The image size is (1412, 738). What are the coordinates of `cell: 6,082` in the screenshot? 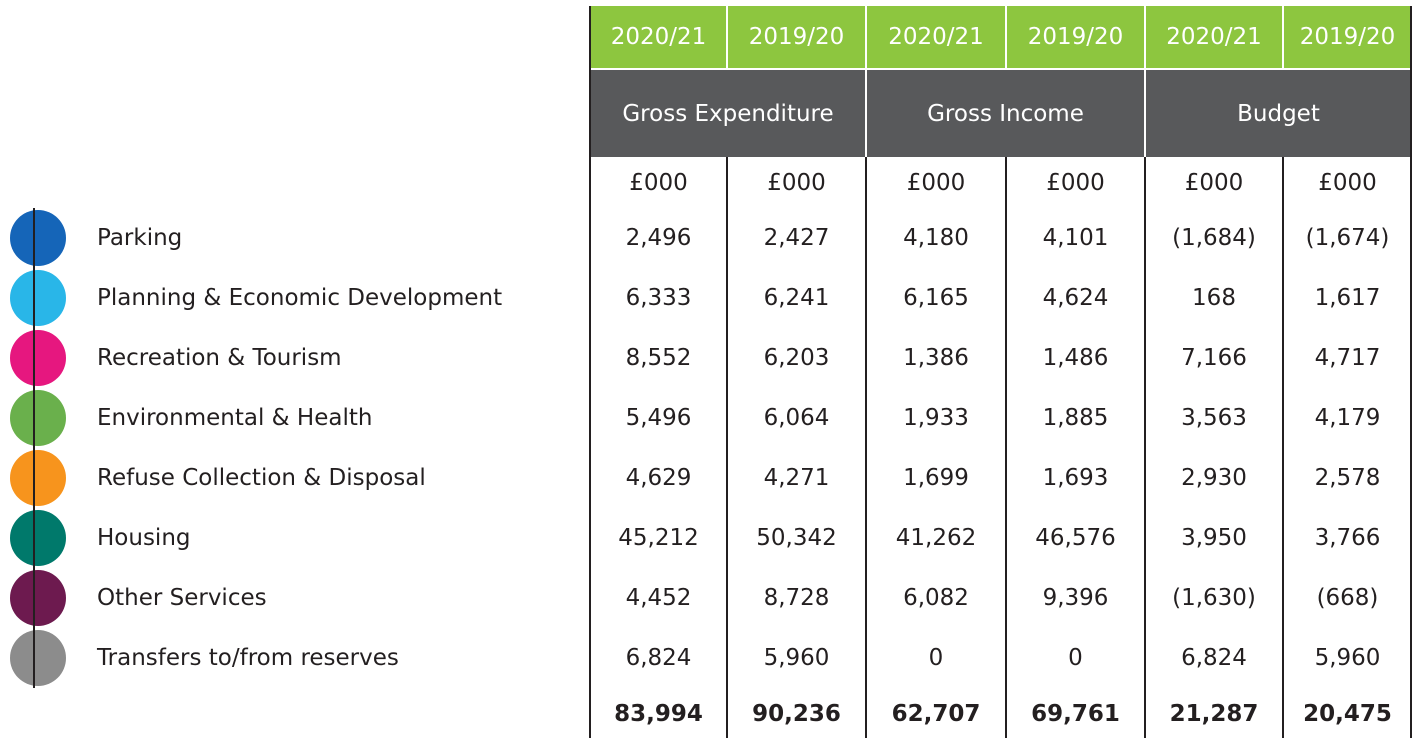 It's located at (936, 598).